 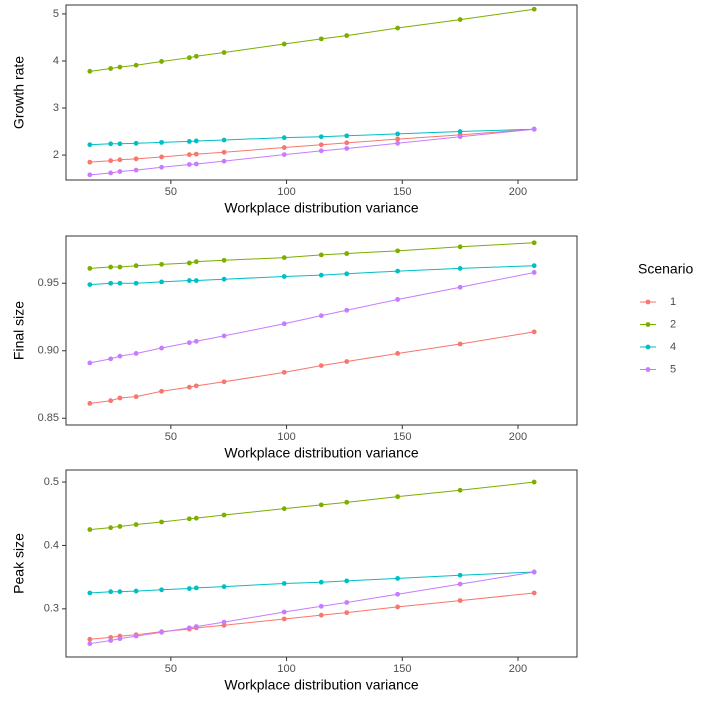 What do you see at coordinates (56, 61) in the screenshot?
I see `y-tick-label: 4` at bounding box center [56, 61].